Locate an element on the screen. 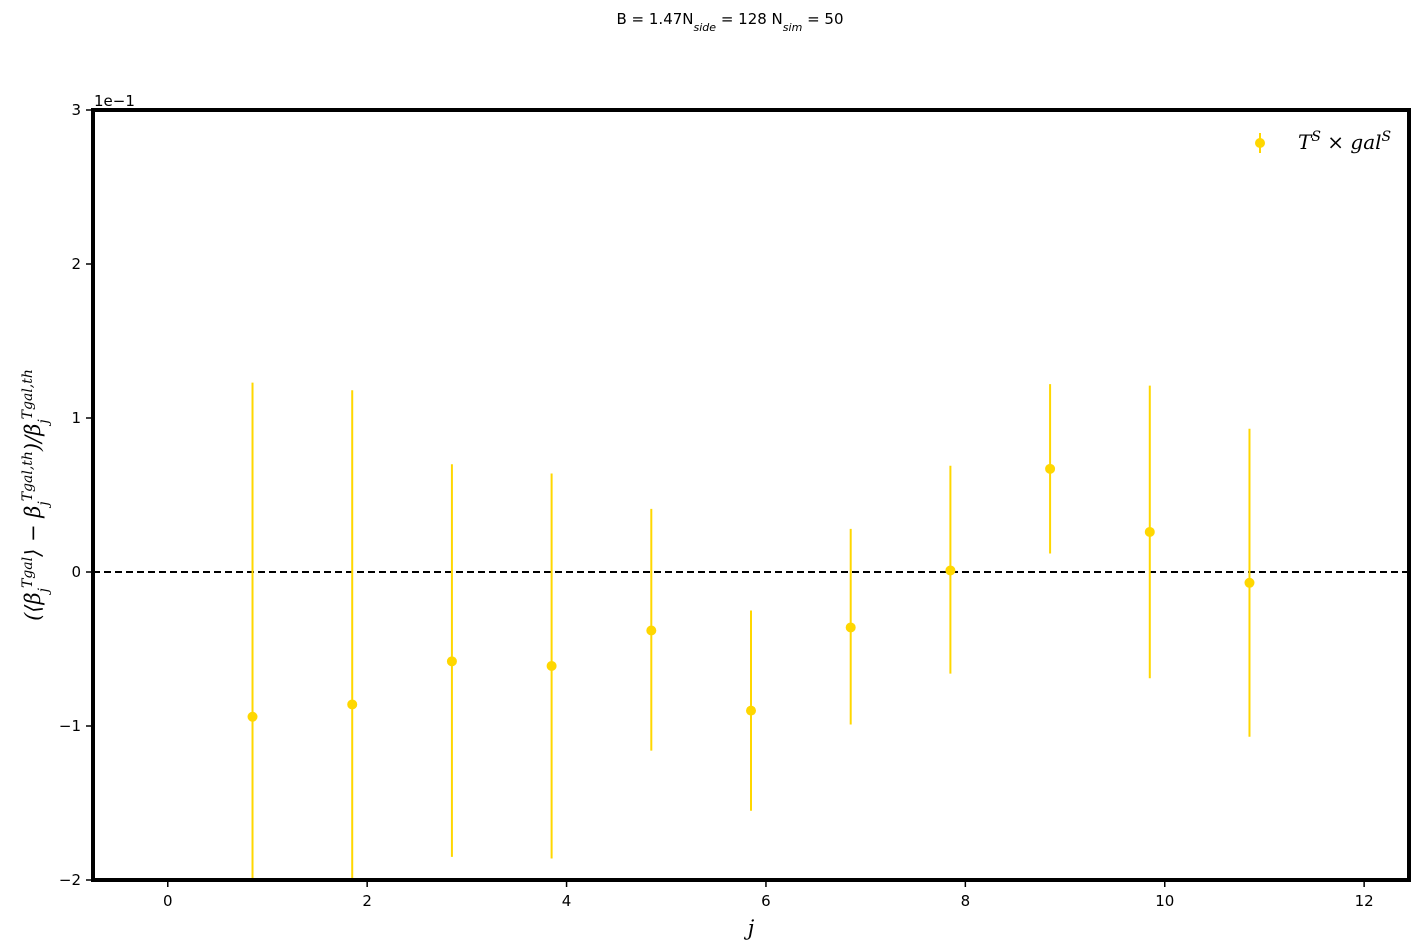 This screenshot has height=952, width=1420. x-tick-label: 0 is located at coordinates (168, 901).